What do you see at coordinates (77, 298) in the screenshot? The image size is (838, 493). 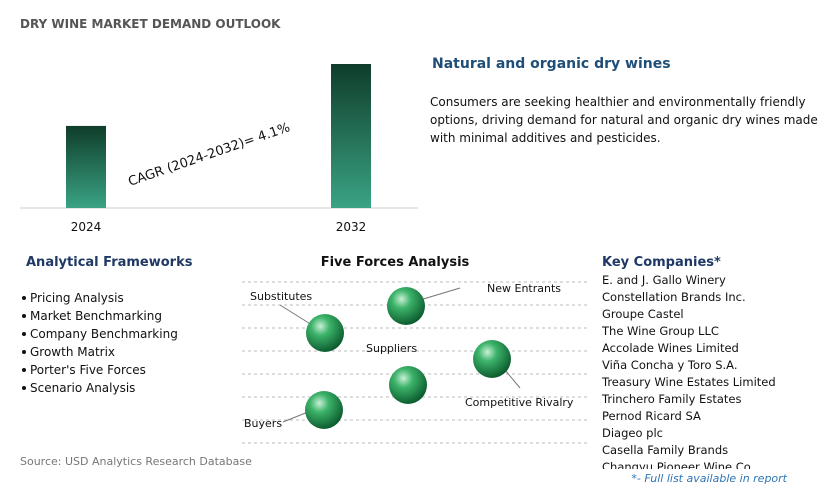 I see `framework-item: Pricing Analysis` at bounding box center [77, 298].